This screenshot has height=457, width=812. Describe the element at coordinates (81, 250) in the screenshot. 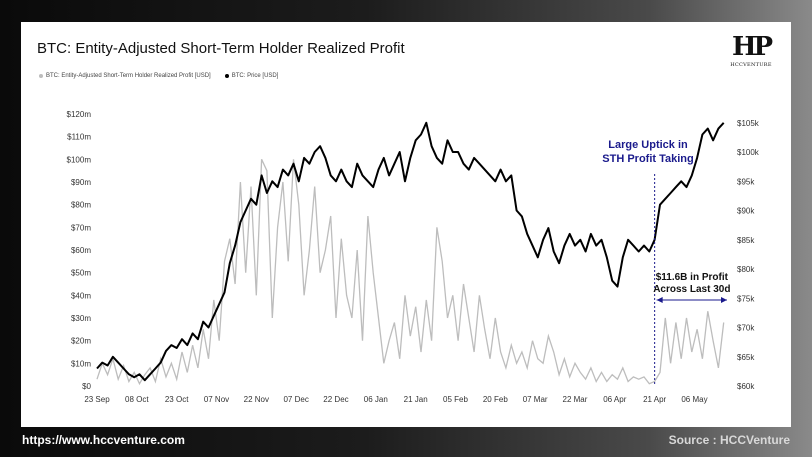

I see `y-left-tick-label: $60m` at that location.